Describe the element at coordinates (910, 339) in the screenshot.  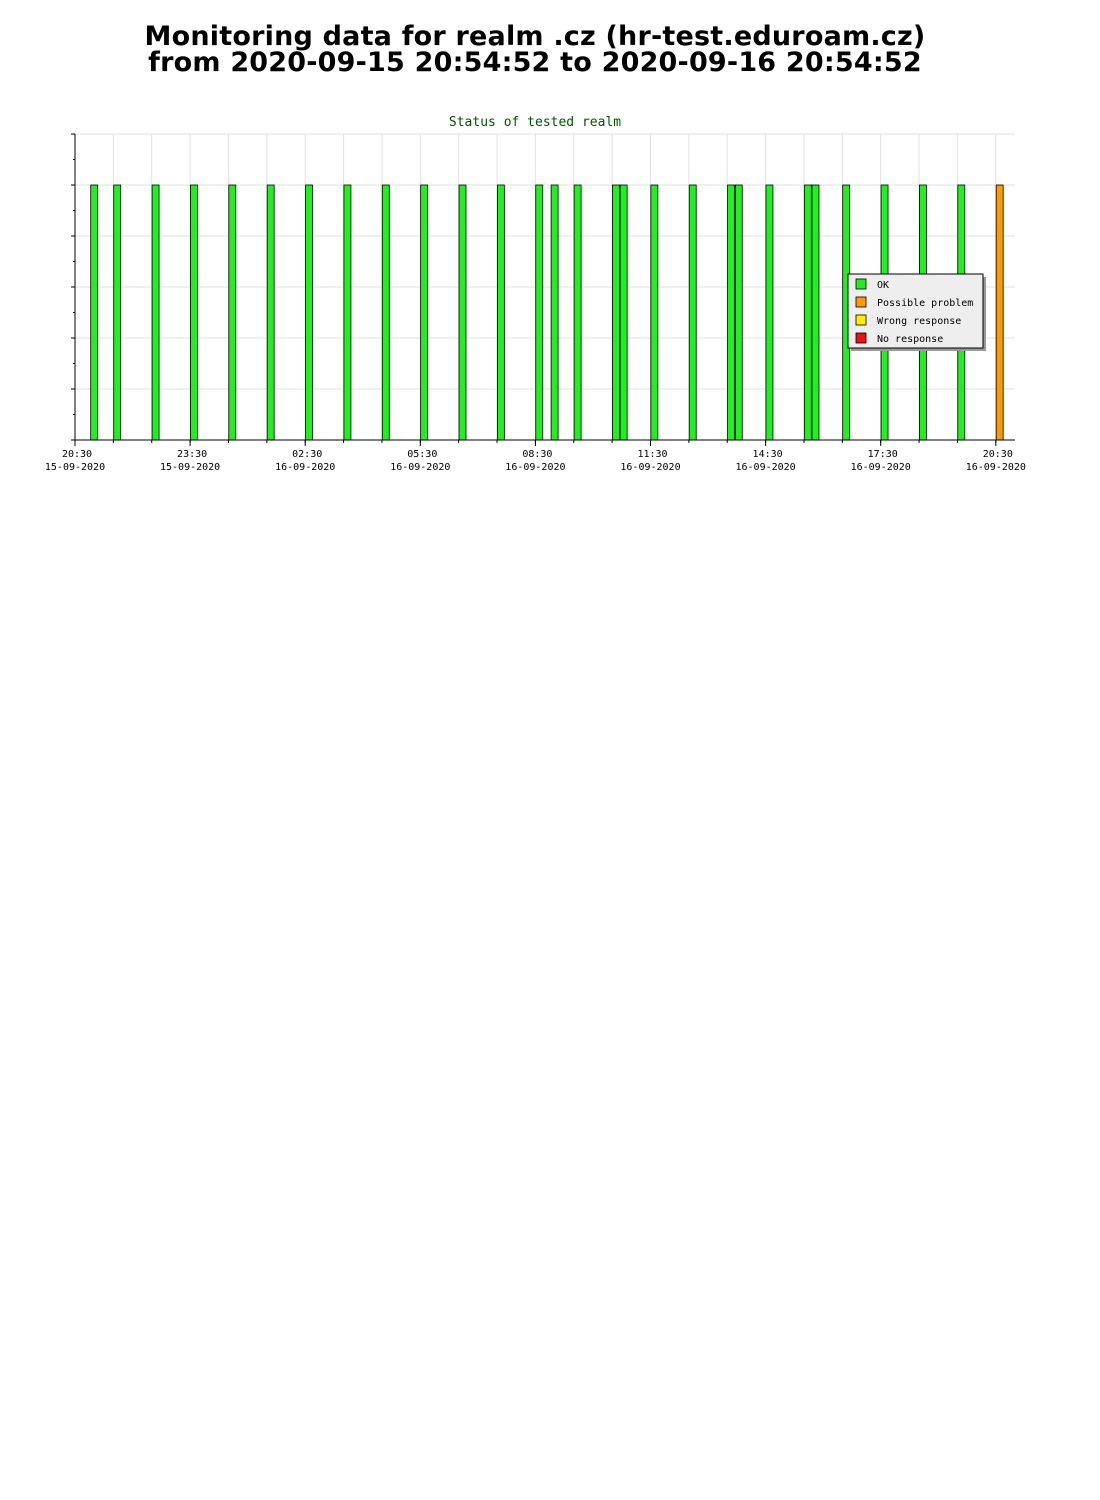
I see `legend-label: No response` at that location.